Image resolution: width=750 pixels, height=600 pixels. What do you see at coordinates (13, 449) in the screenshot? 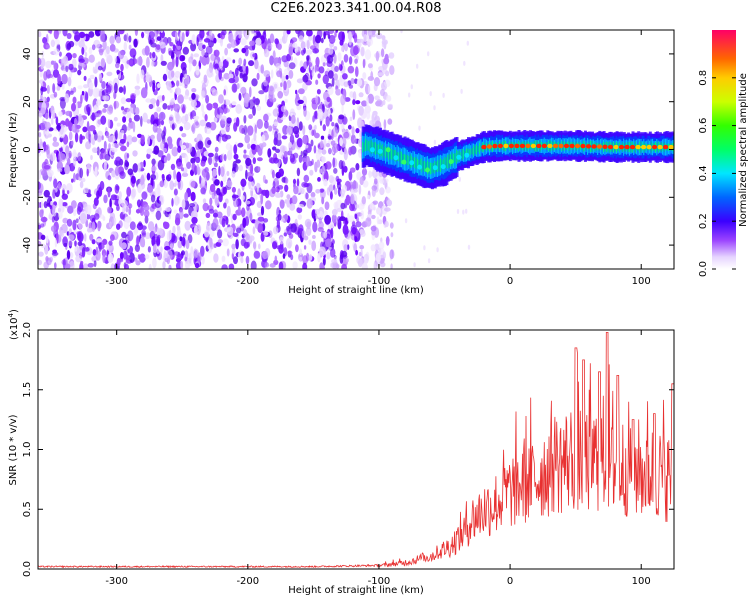
I see `snr-y-label: SNR (10 * v/v)` at bounding box center [13, 449].